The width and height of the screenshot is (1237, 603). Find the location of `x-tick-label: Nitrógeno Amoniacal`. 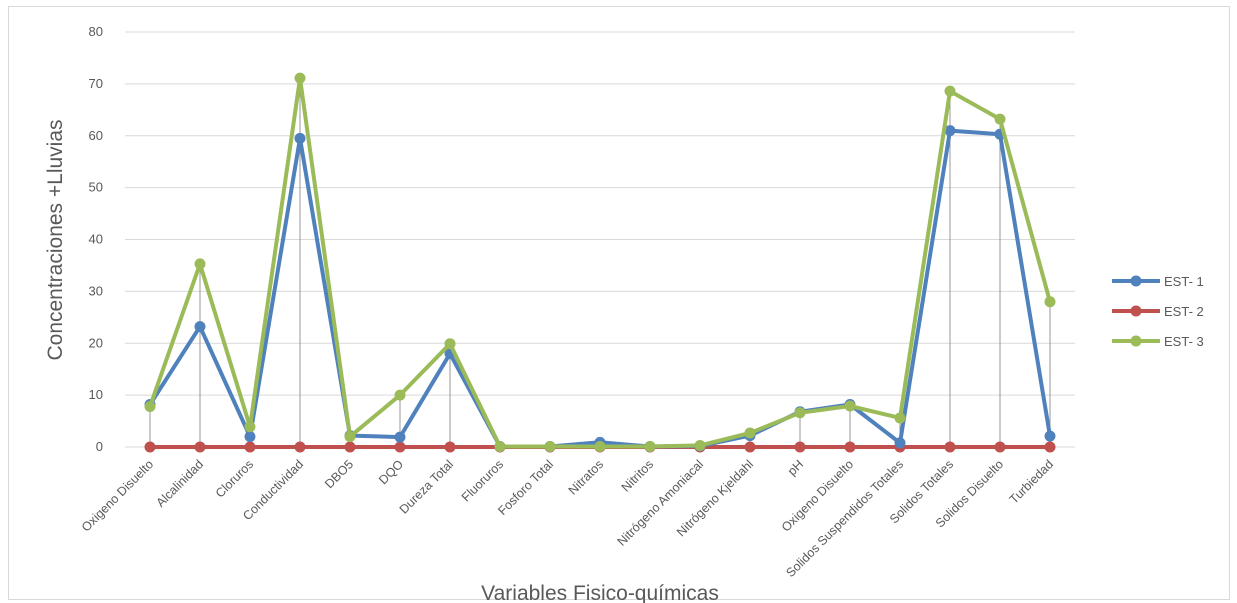

x-tick-label: Nitrógeno Amoniacal is located at coordinates (660, 502).